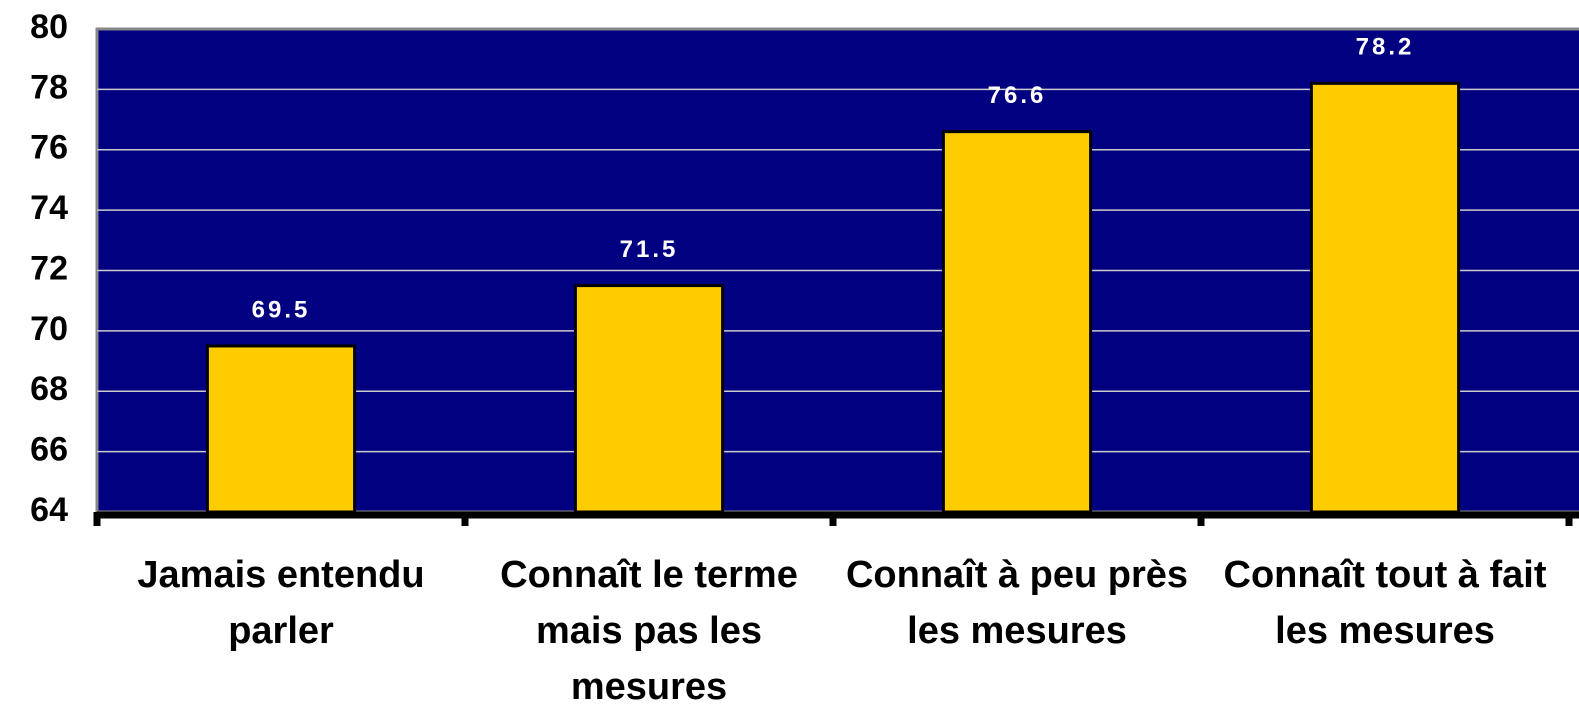 The width and height of the screenshot is (1579, 709). What do you see at coordinates (49, 87) in the screenshot?
I see `y-tick-label: 78` at bounding box center [49, 87].